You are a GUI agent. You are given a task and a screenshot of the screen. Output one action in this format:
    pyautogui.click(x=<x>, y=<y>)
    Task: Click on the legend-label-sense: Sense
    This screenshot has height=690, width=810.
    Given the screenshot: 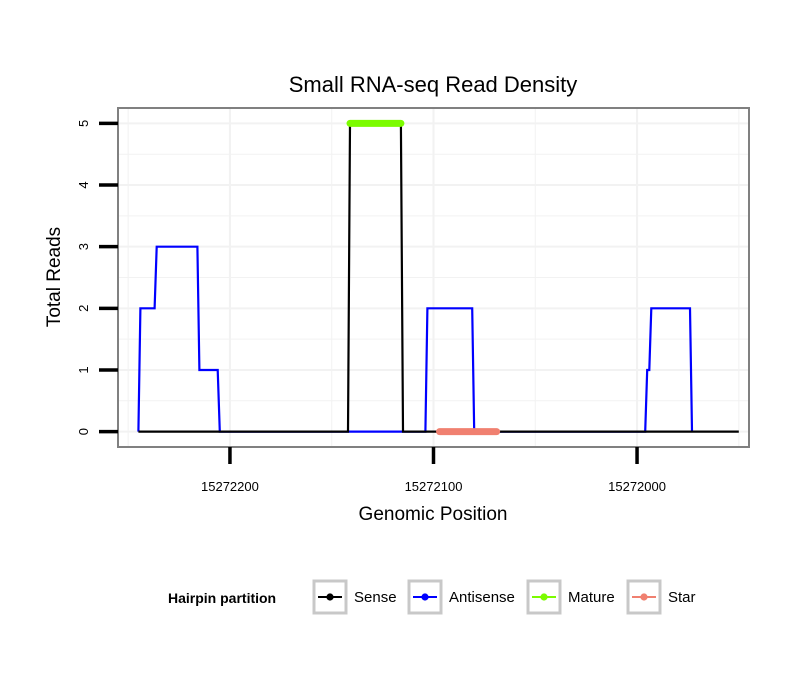 What is the action you would take?
    pyautogui.click(x=375, y=597)
    